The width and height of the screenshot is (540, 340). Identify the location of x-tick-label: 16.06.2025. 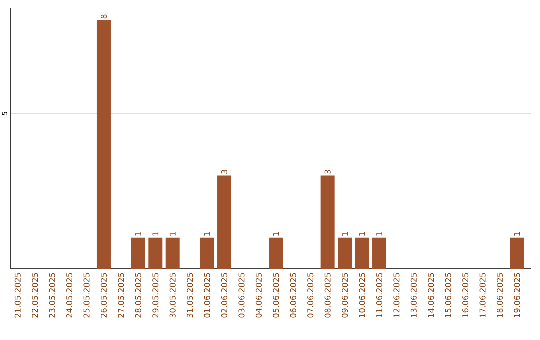
(465, 295).